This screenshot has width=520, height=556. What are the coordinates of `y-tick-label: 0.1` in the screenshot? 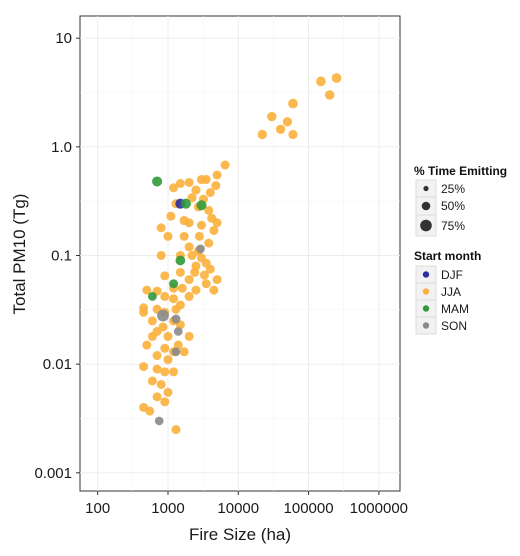 It's located at (61, 255).